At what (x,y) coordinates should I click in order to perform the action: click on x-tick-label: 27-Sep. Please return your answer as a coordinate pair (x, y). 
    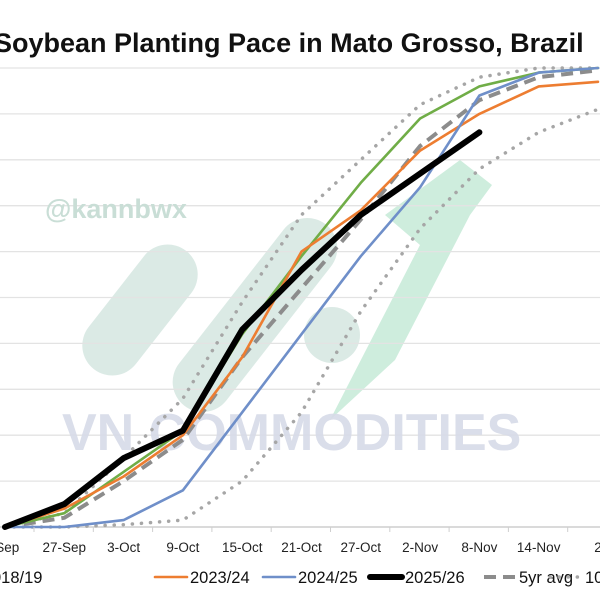
    Looking at the image, I should click on (65, 547).